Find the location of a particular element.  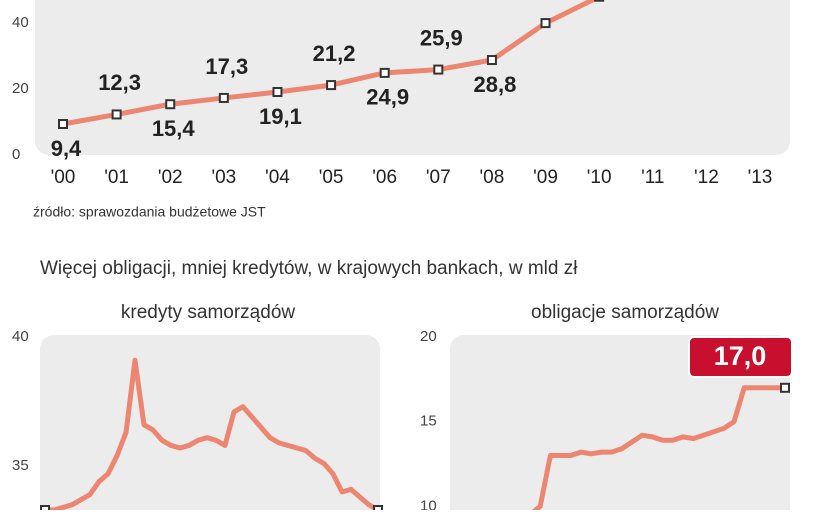

x-tick-label: '02 is located at coordinates (170, 177).